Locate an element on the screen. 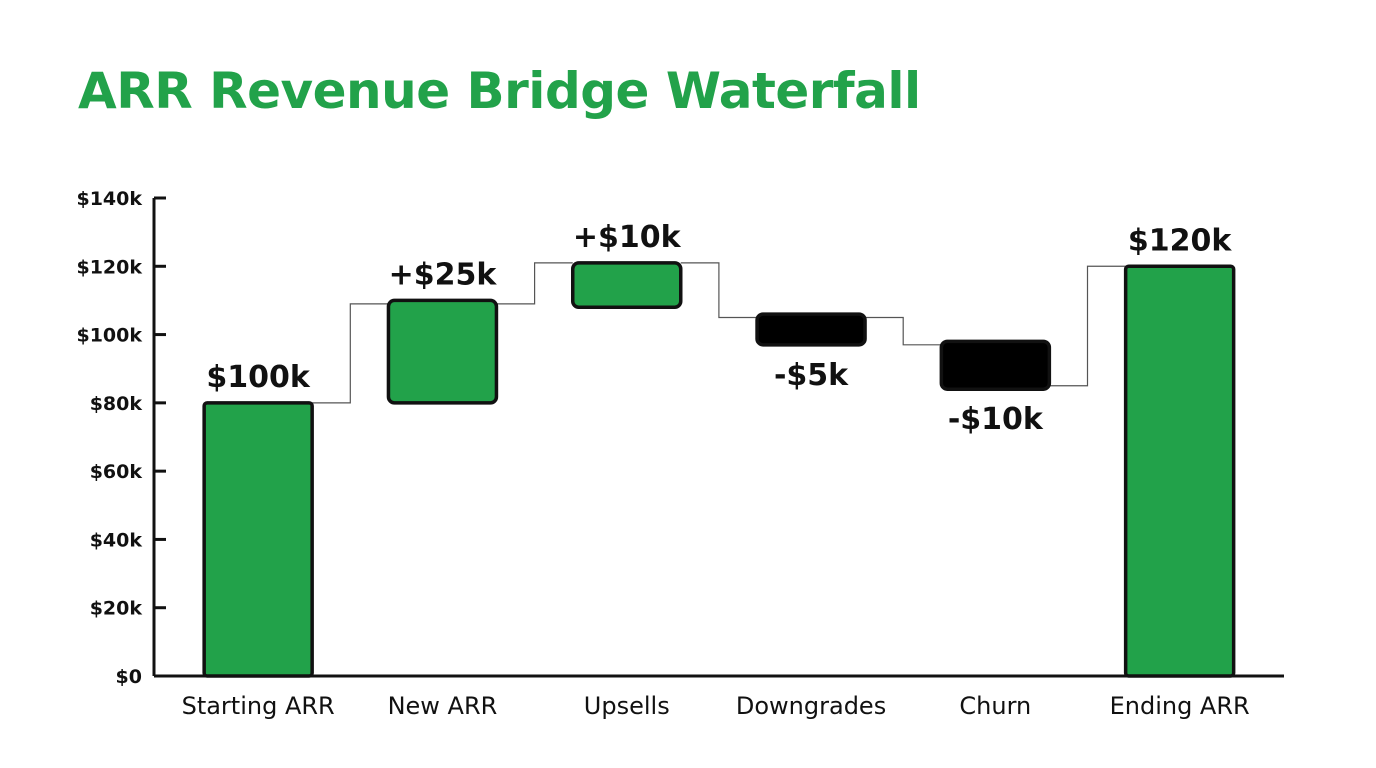 Image resolution: width=1376 pixels, height=768 pixels. bar-starting-arr is located at coordinates (258, 539).